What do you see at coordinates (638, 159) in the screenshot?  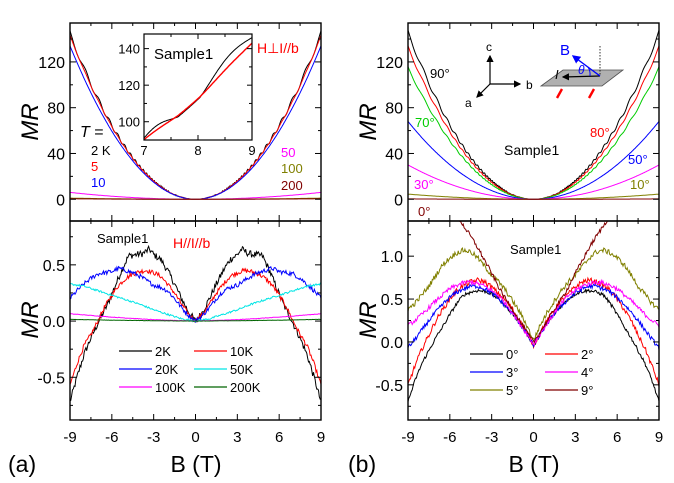 I see `annotation-50deg: 50°` at bounding box center [638, 159].